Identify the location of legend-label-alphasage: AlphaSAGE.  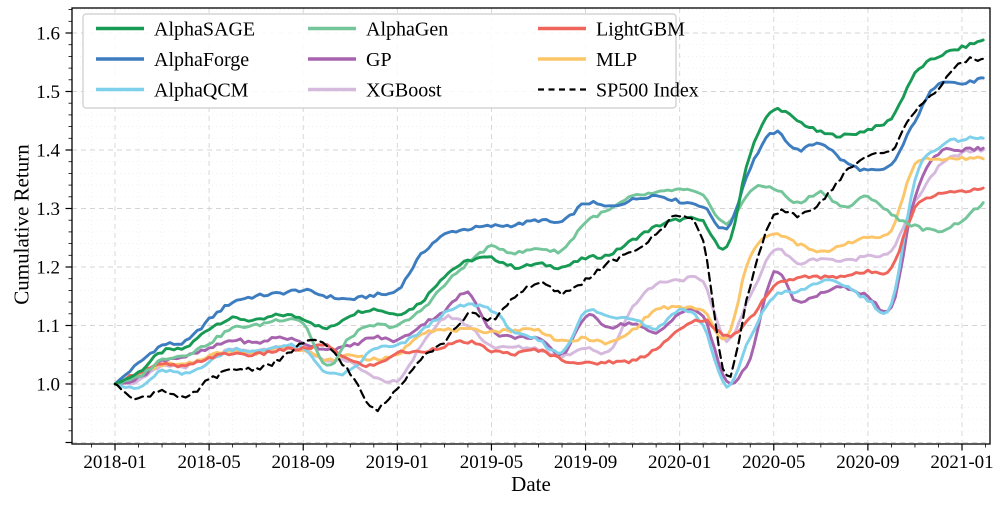
(204, 30).